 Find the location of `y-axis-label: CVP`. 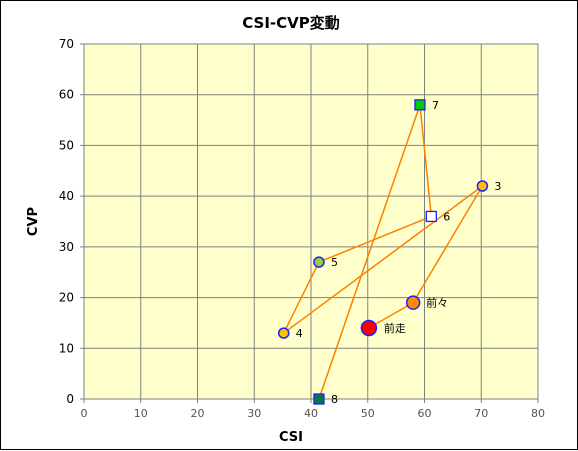

y-axis-label: CVP is located at coordinates (33, 221).